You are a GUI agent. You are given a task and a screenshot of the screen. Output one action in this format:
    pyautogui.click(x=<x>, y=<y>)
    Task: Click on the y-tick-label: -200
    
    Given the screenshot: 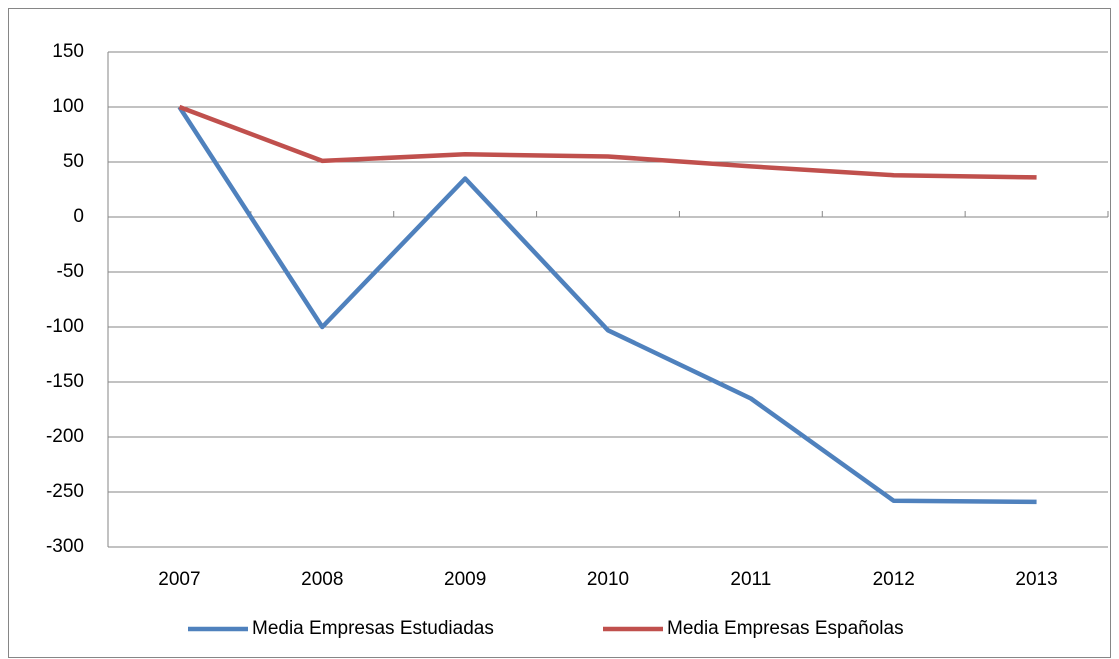 What is the action you would take?
    pyautogui.click(x=65, y=436)
    